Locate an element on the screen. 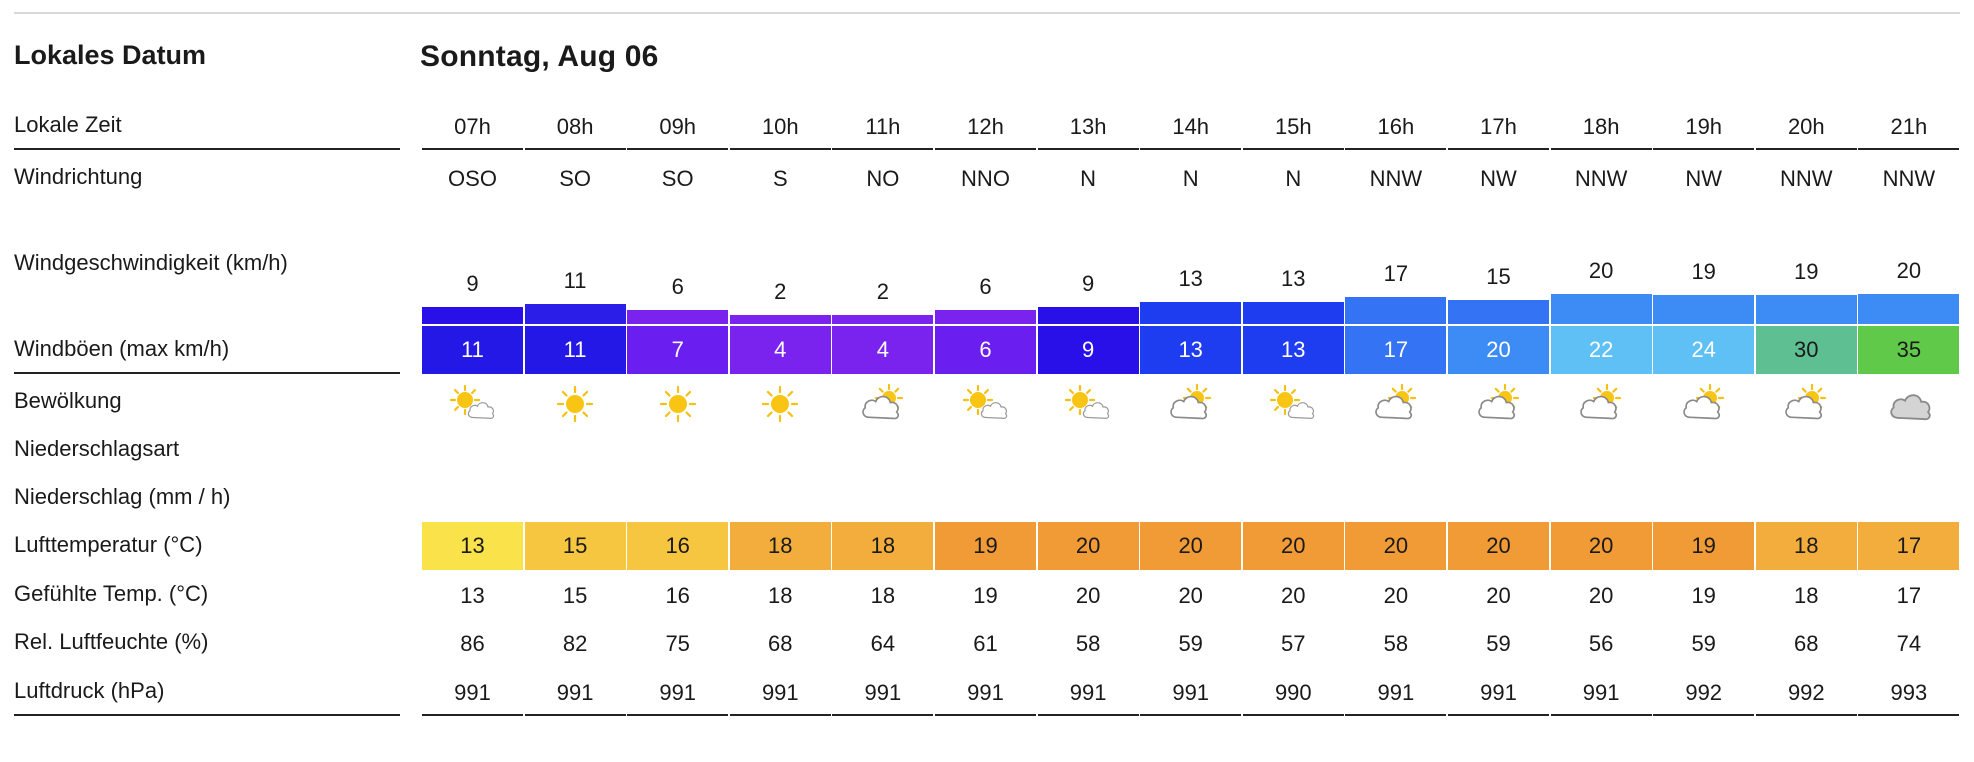  feels-like-value: 18 is located at coordinates (1806, 595).